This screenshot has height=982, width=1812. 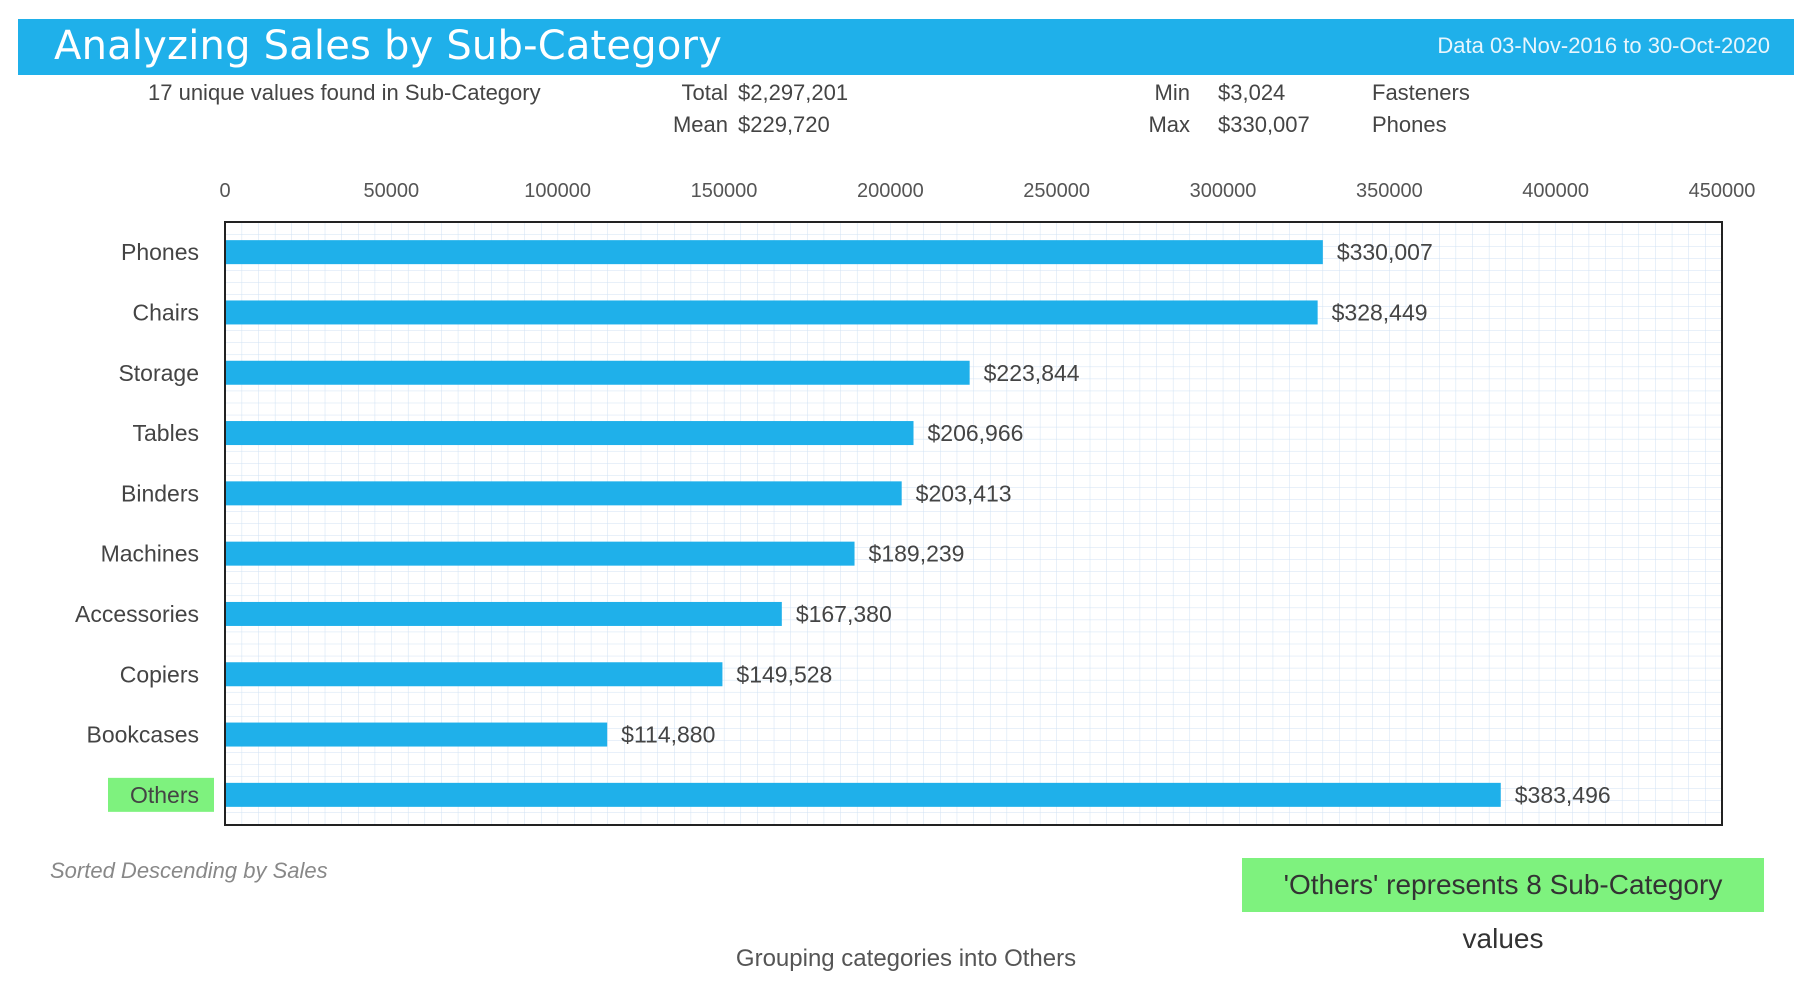 What do you see at coordinates (700, 124) in the screenshot?
I see `mean-label: Mean` at bounding box center [700, 124].